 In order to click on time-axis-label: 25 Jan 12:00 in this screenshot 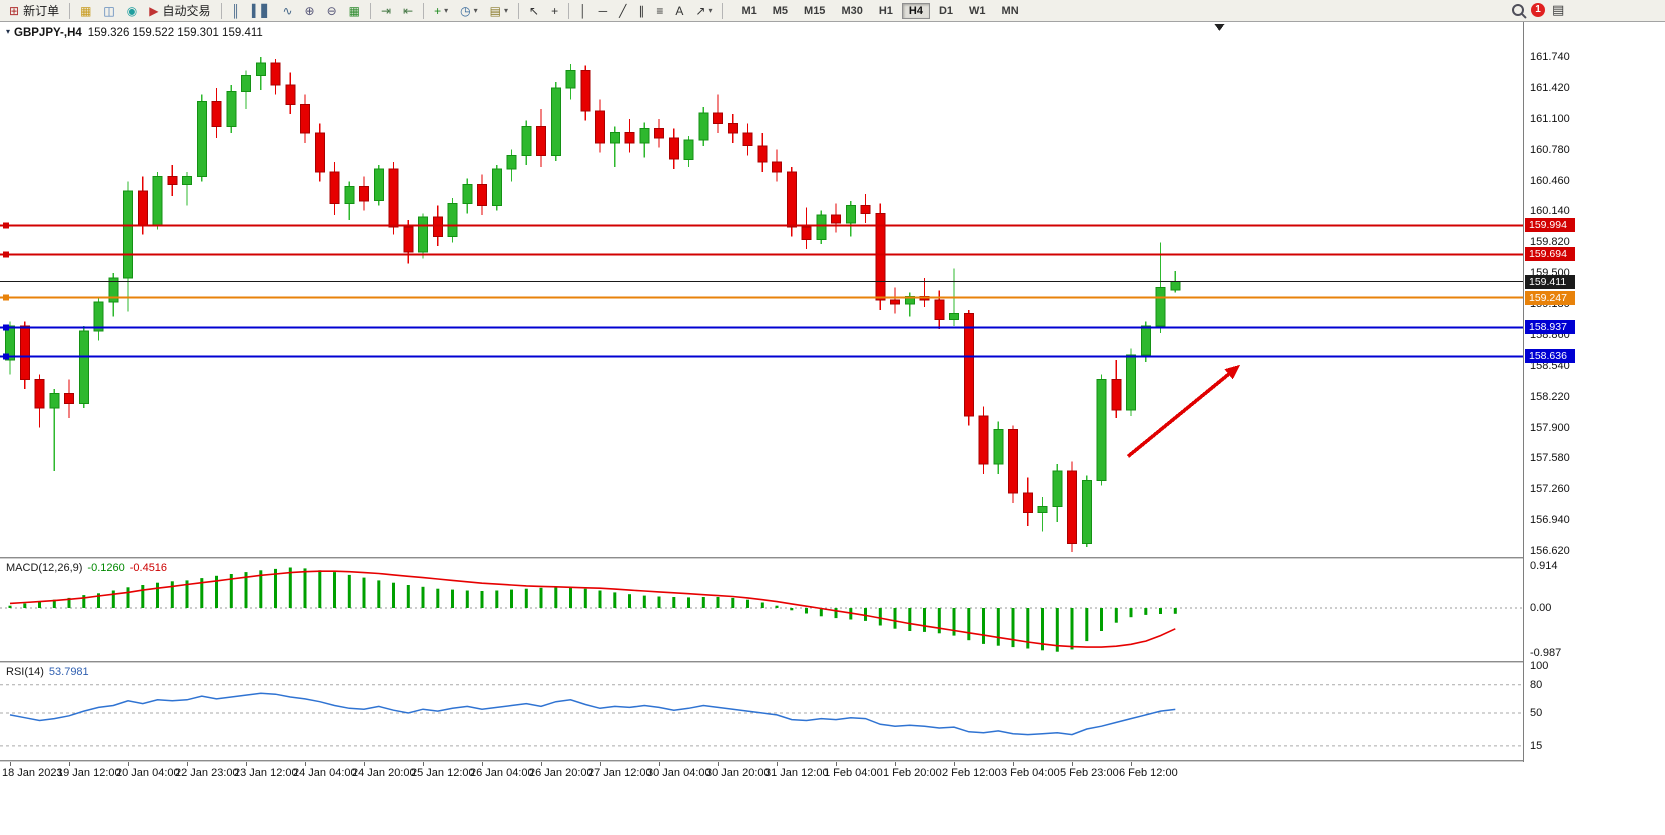, I will do `click(443, 773)`.